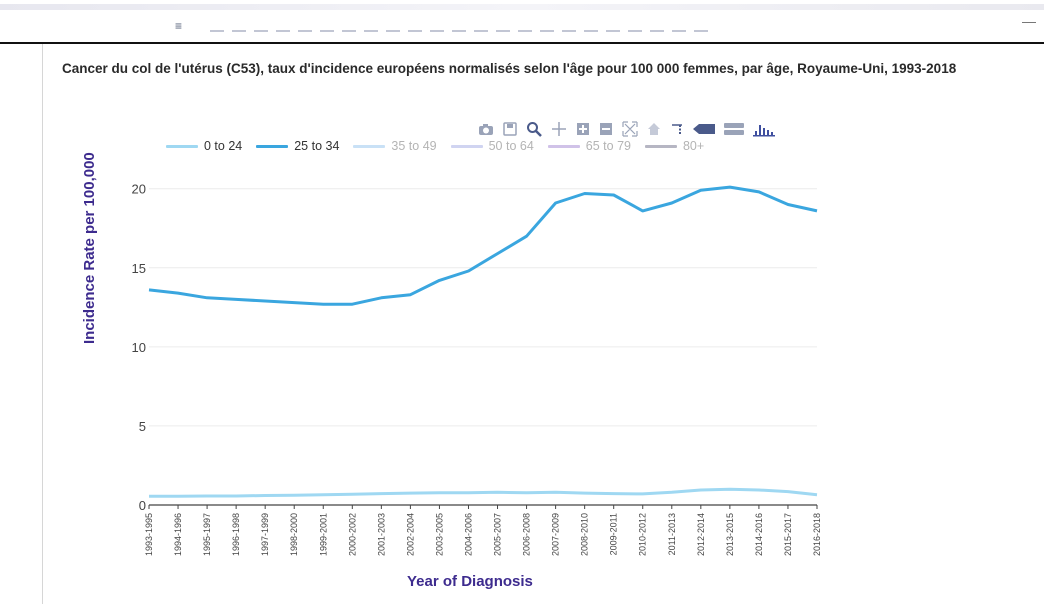 The height and width of the screenshot is (604, 1044). Describe the element at coordinates (468, 534) in the screenshot. I see `x-tick-label: 2004-2006` at that location.